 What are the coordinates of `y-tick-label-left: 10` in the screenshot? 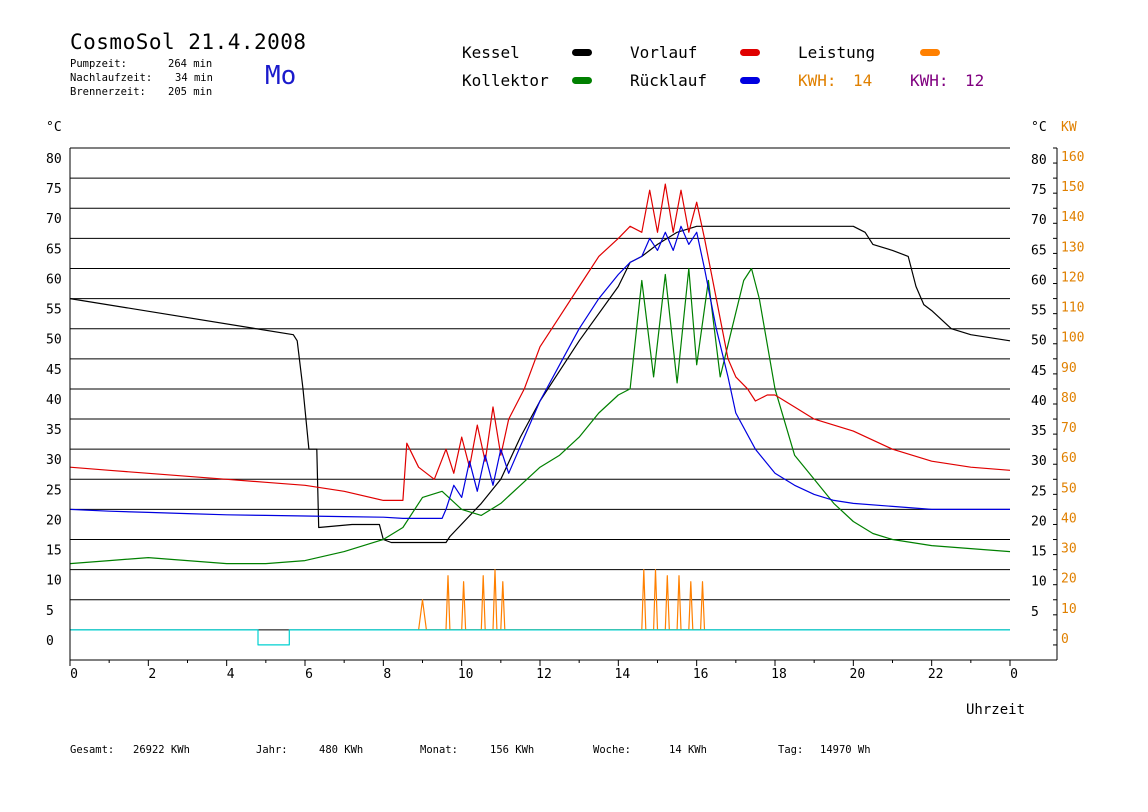 It's located at (54, 581).